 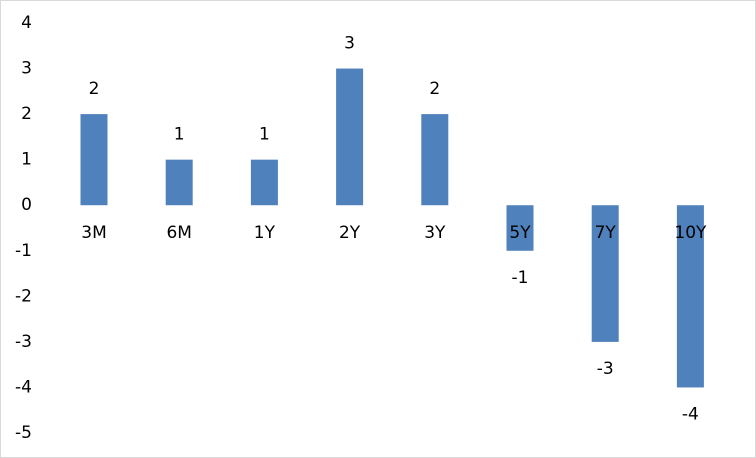 I want to click on y-tick-label: 4, so click(x=26, y=23).